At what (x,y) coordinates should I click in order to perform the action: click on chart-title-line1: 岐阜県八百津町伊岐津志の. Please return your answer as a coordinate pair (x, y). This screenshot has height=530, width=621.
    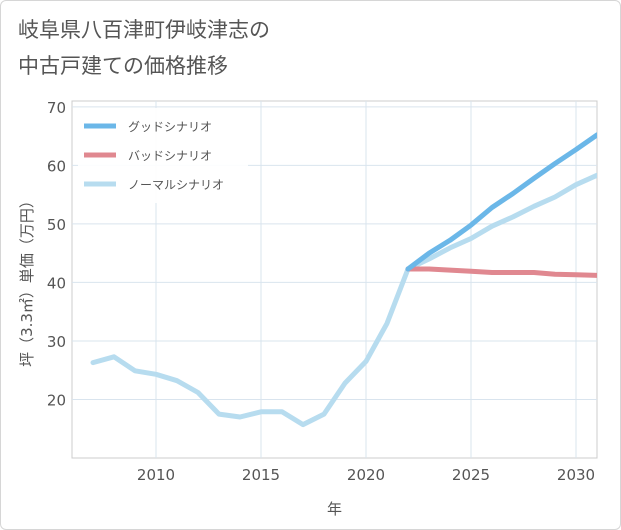
    Looking at the image, I should click on (144, 30).